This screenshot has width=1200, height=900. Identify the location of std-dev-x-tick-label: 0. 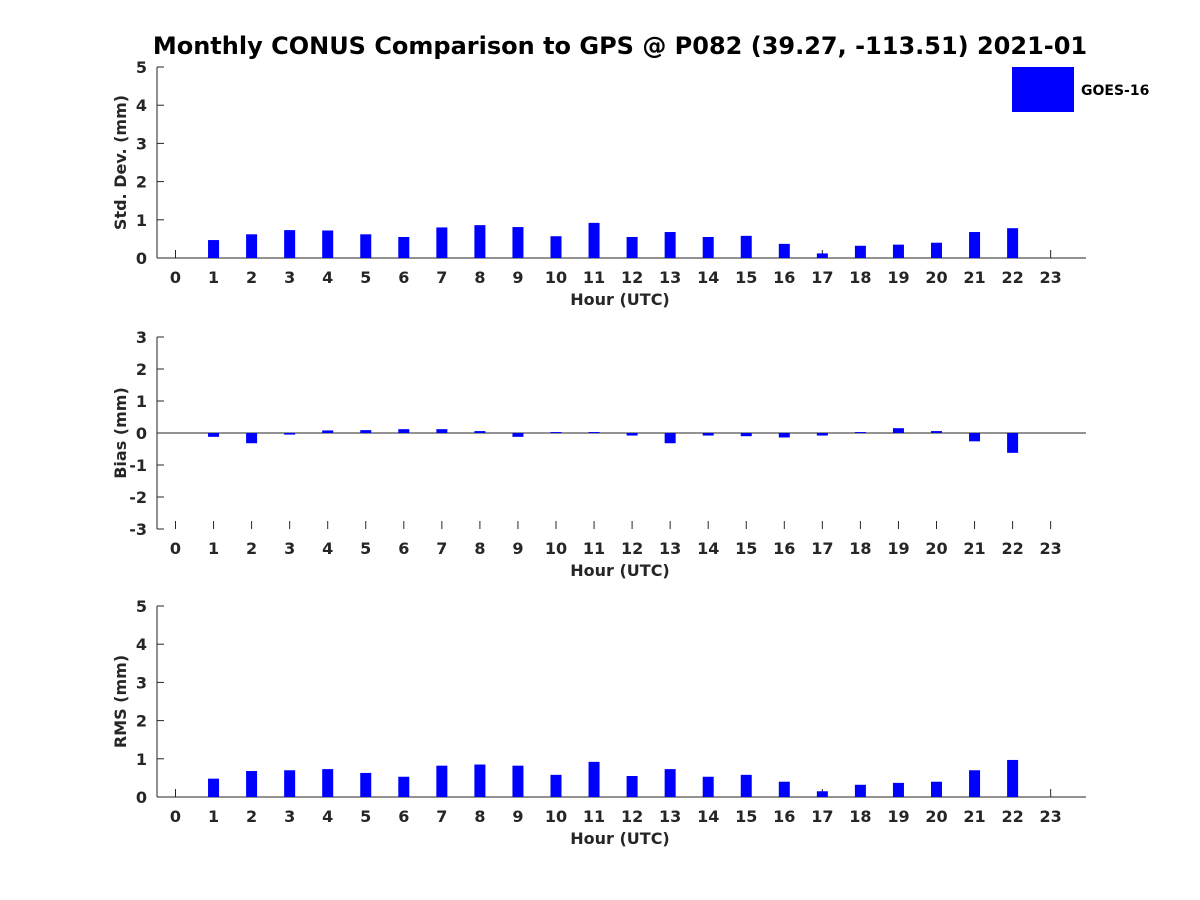
(175, 277).